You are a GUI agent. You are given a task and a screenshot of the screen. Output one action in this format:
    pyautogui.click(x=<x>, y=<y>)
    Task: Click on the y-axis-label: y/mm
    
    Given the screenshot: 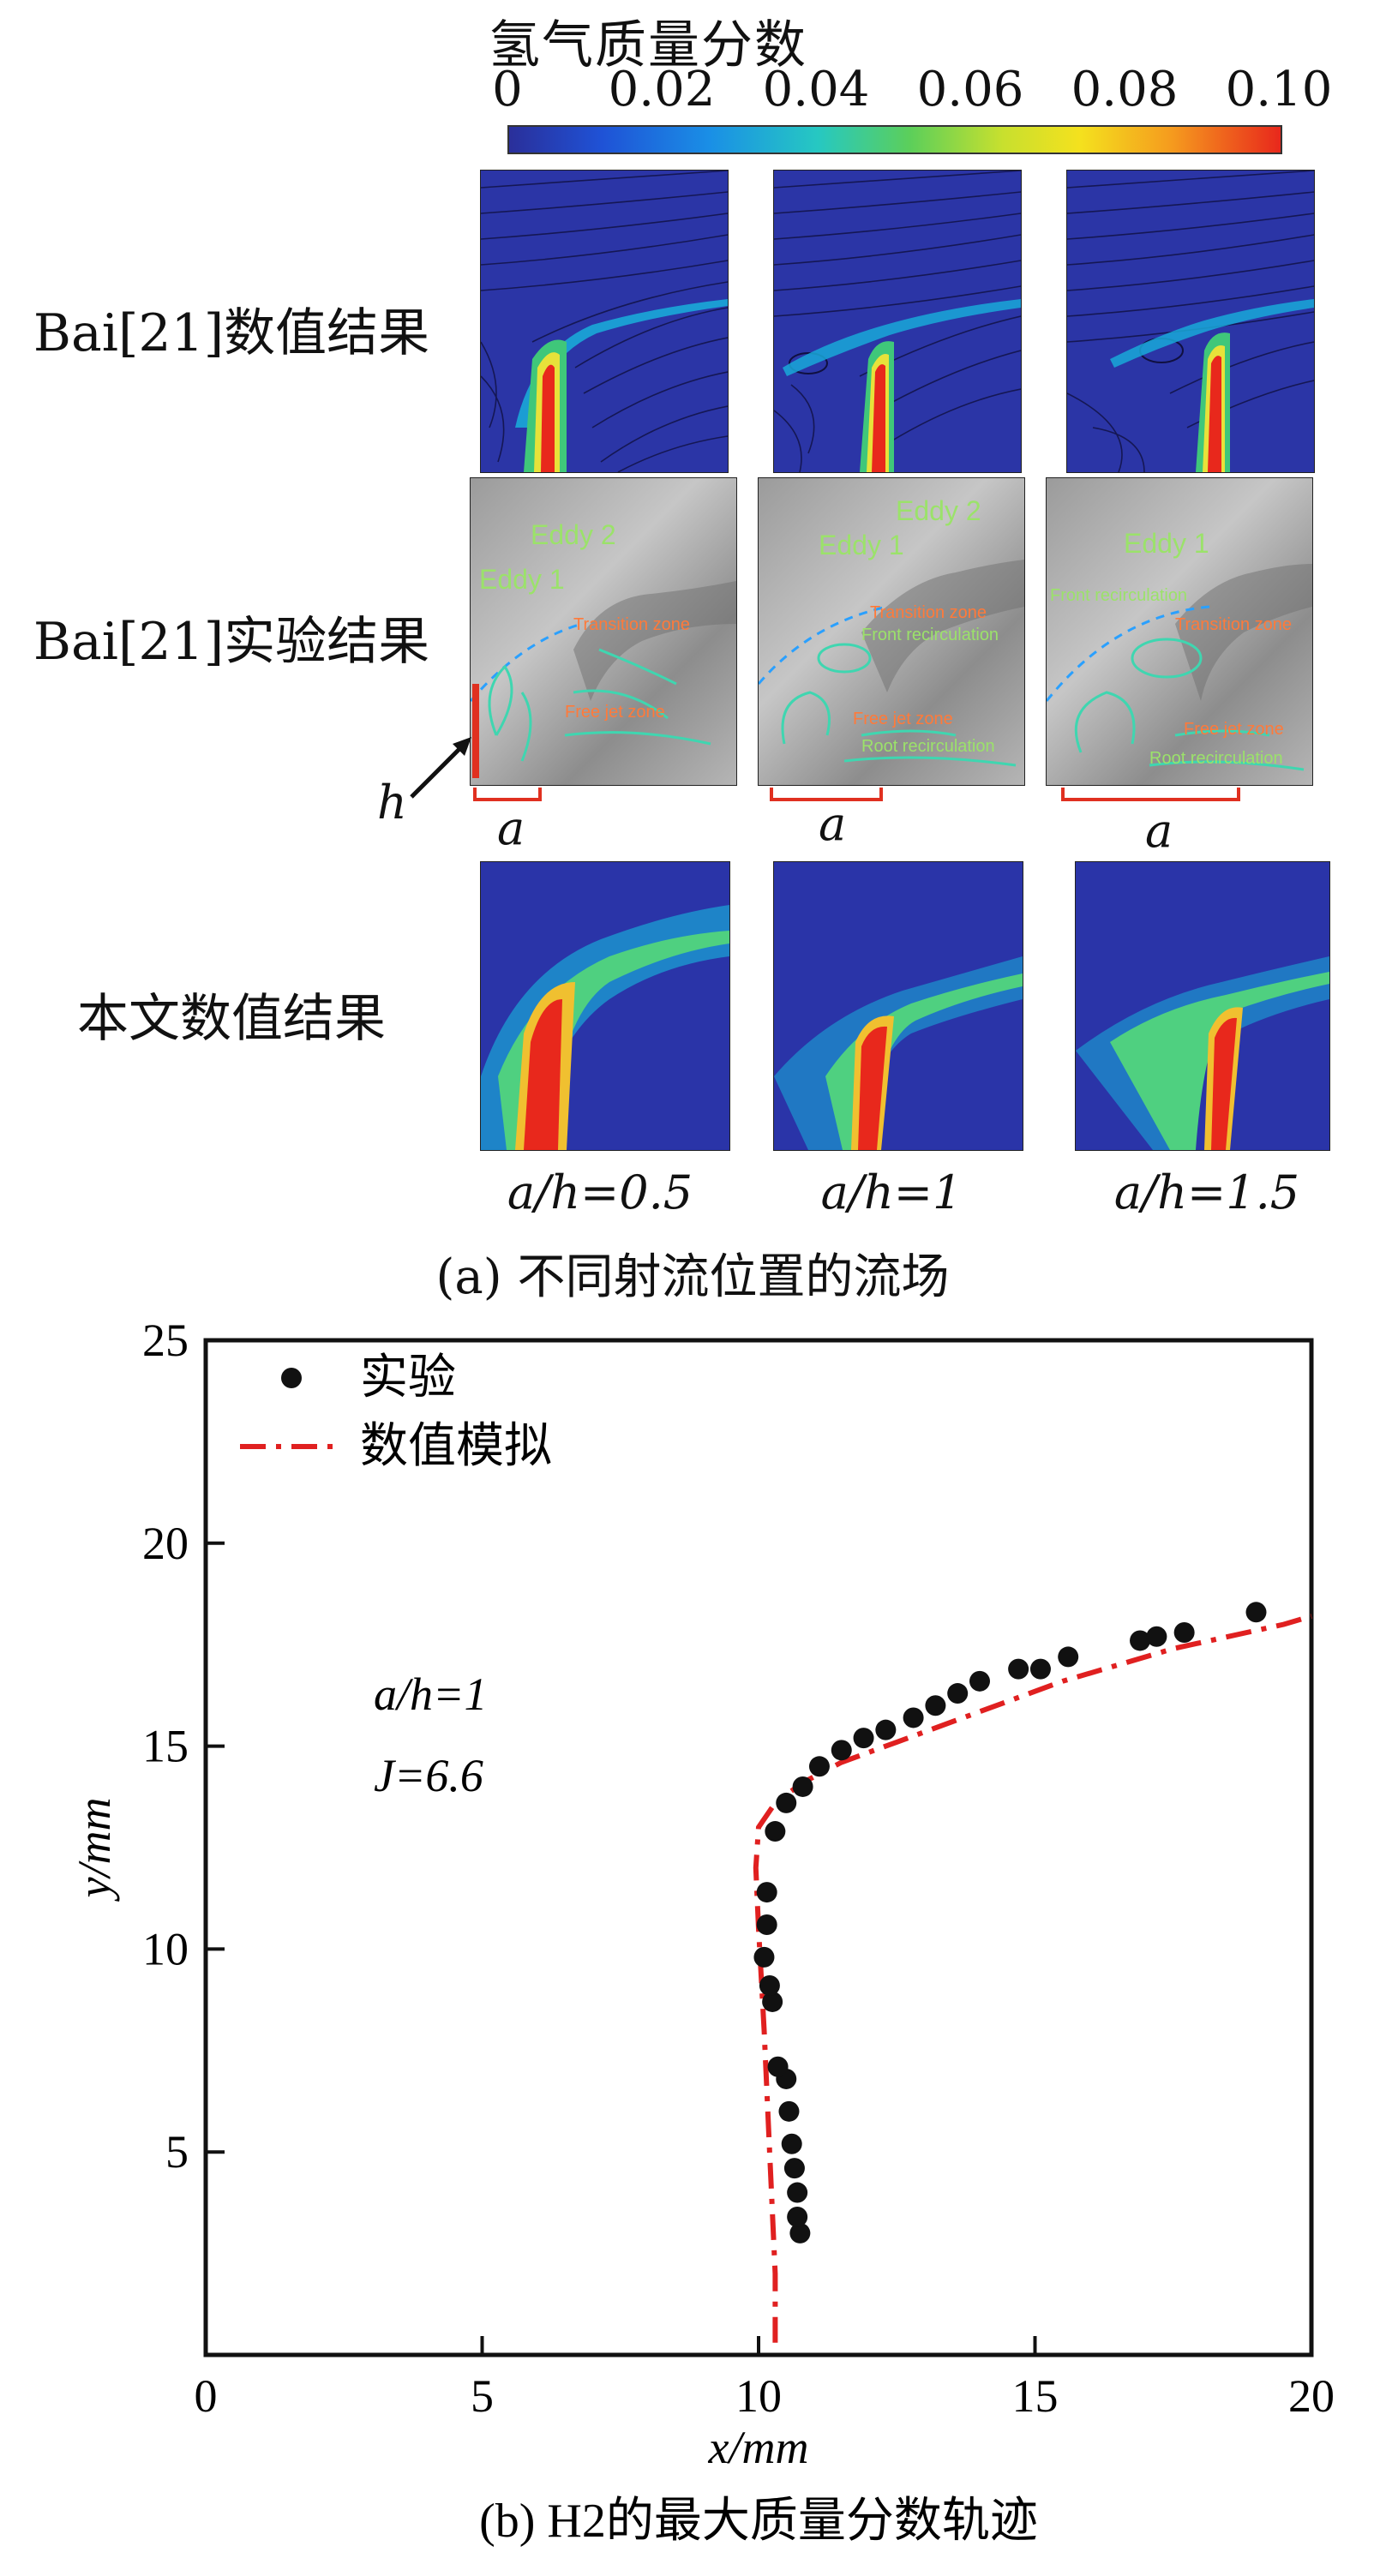 What is the action you would take?
    pyautogui.click(x=94, y=1850)
    